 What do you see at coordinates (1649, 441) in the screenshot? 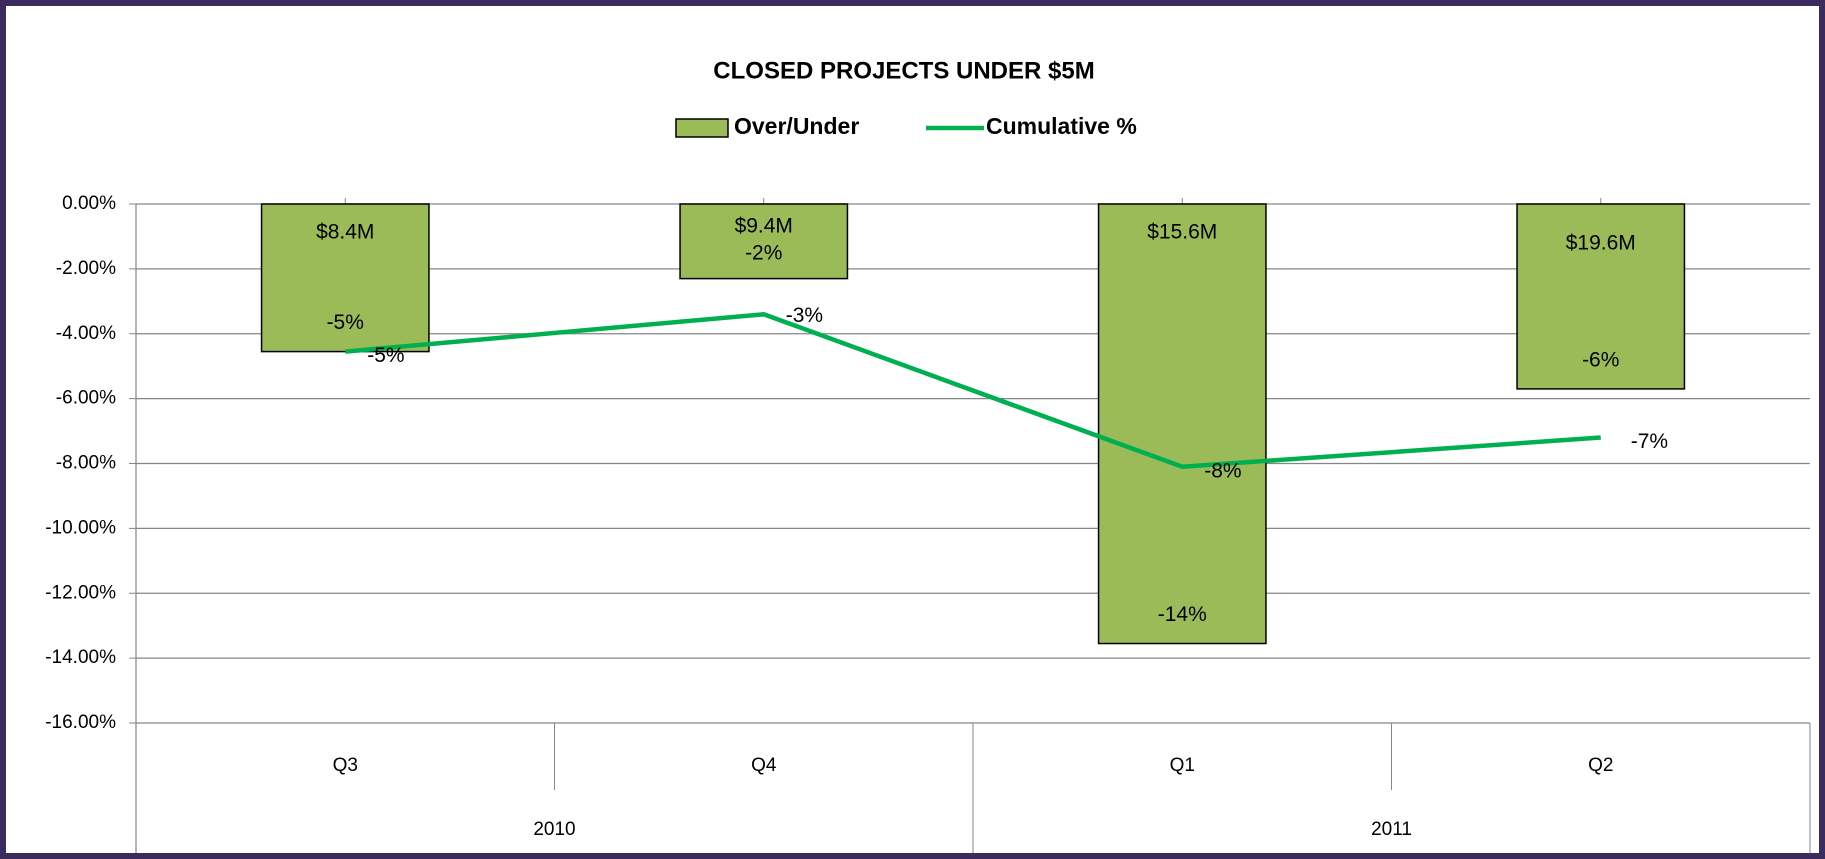
I see `line-value-label: -7%` at bounding box center [1649, 441].